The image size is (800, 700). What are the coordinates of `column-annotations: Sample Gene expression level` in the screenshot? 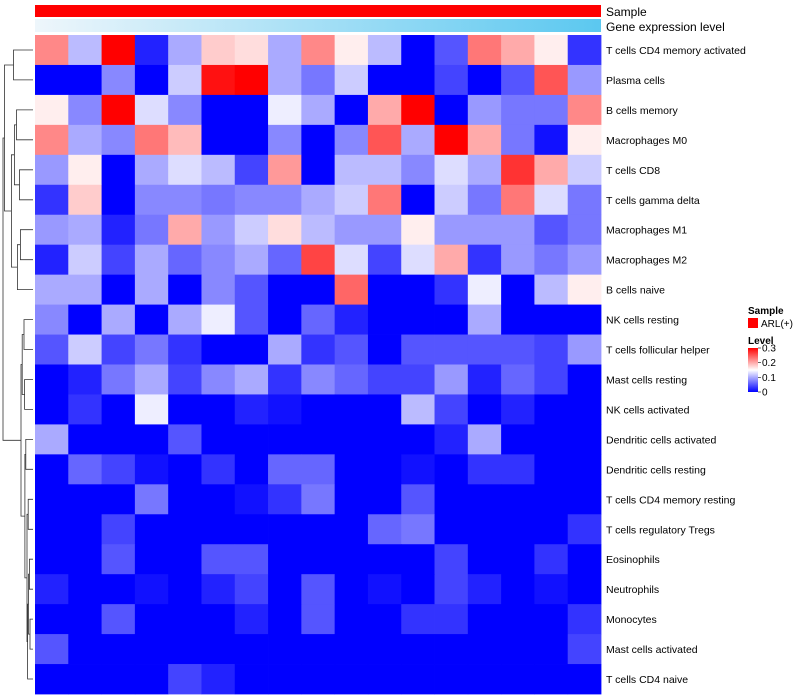 It's located at (380, 19).